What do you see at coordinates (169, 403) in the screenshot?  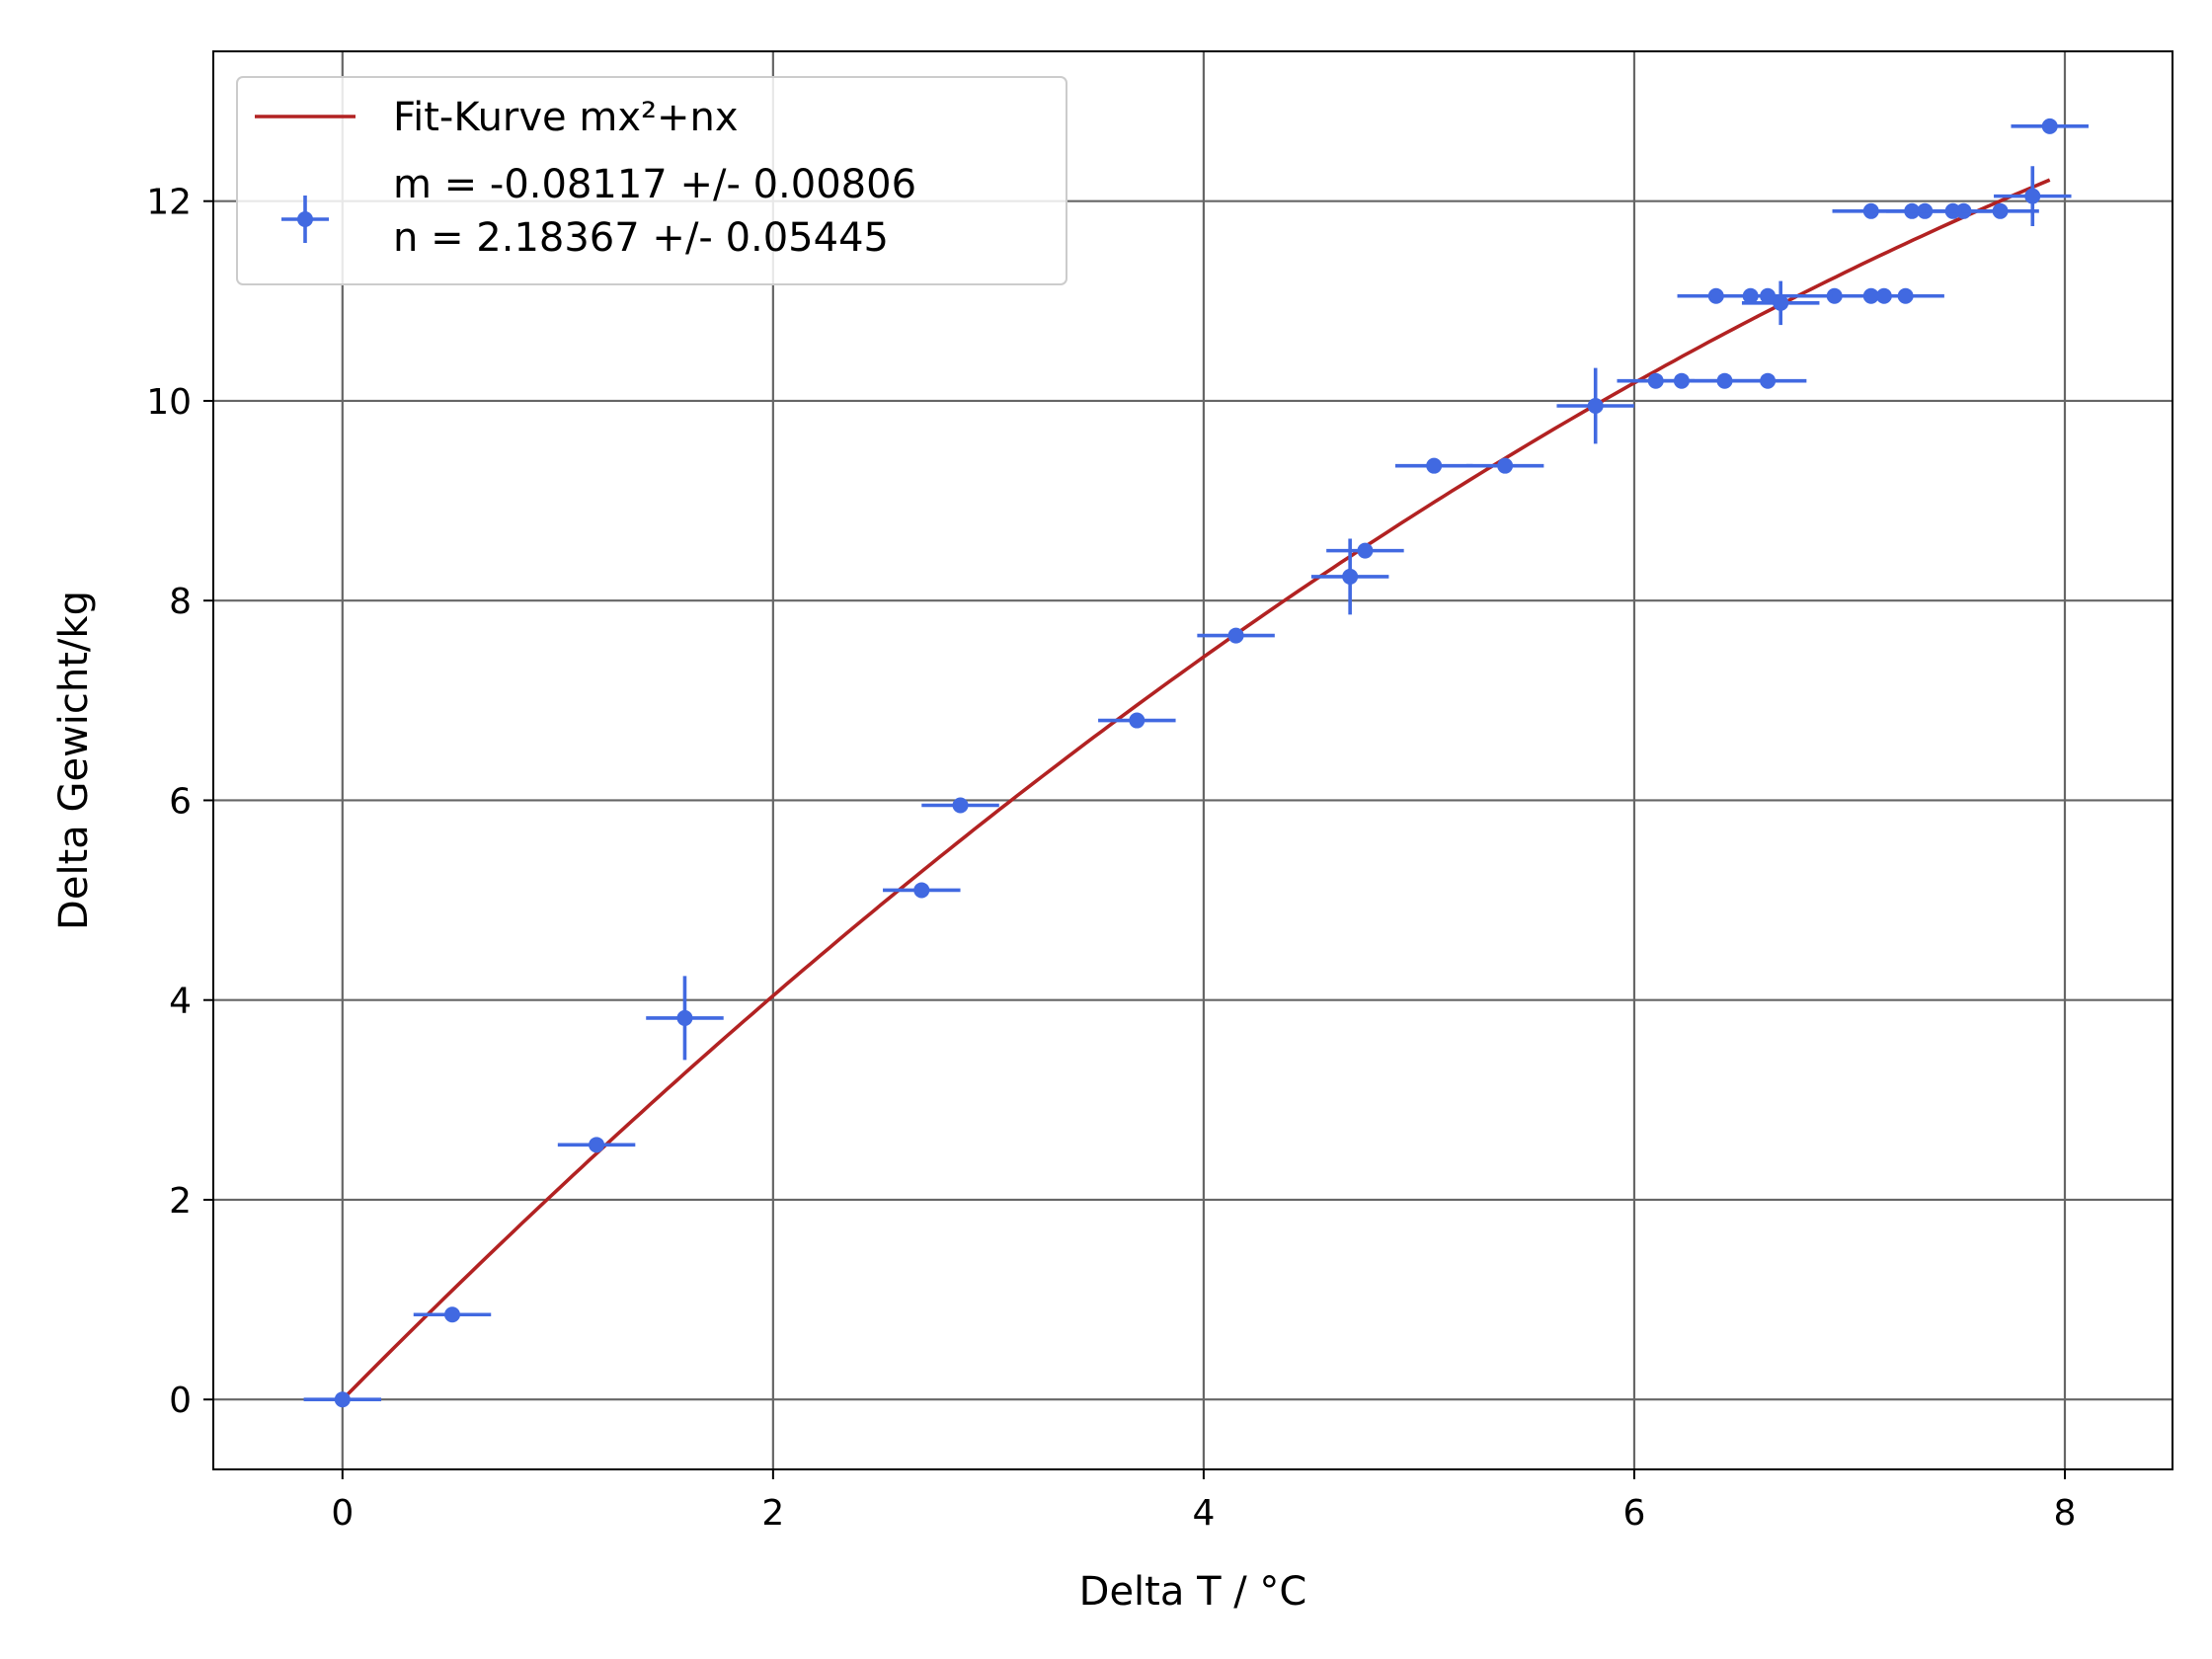 I see `y-tick-label: 10` at bounding box center [169, 403].